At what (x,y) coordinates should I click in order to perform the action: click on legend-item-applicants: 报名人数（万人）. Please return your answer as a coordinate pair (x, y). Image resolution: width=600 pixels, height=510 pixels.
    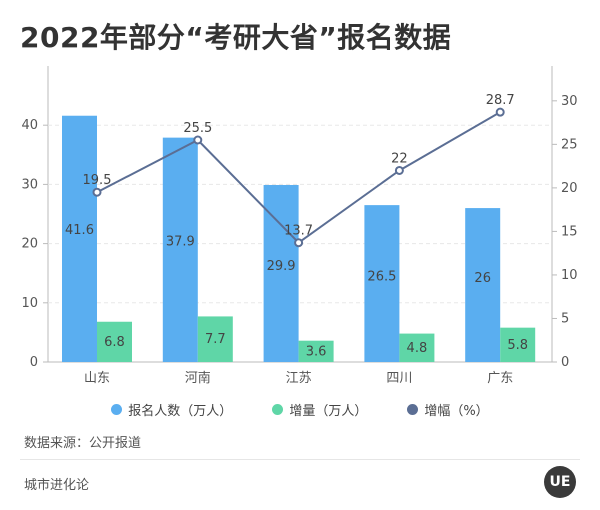
    Looking at the image, I should click on (171, 409).